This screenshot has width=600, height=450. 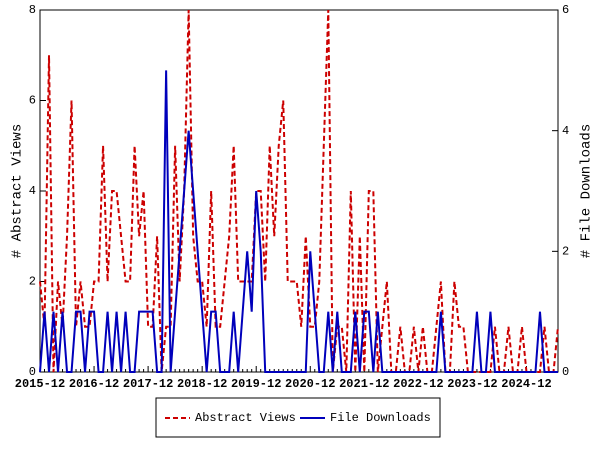 I want to click on y-tick-label: 2, so click(x=32, y=282).